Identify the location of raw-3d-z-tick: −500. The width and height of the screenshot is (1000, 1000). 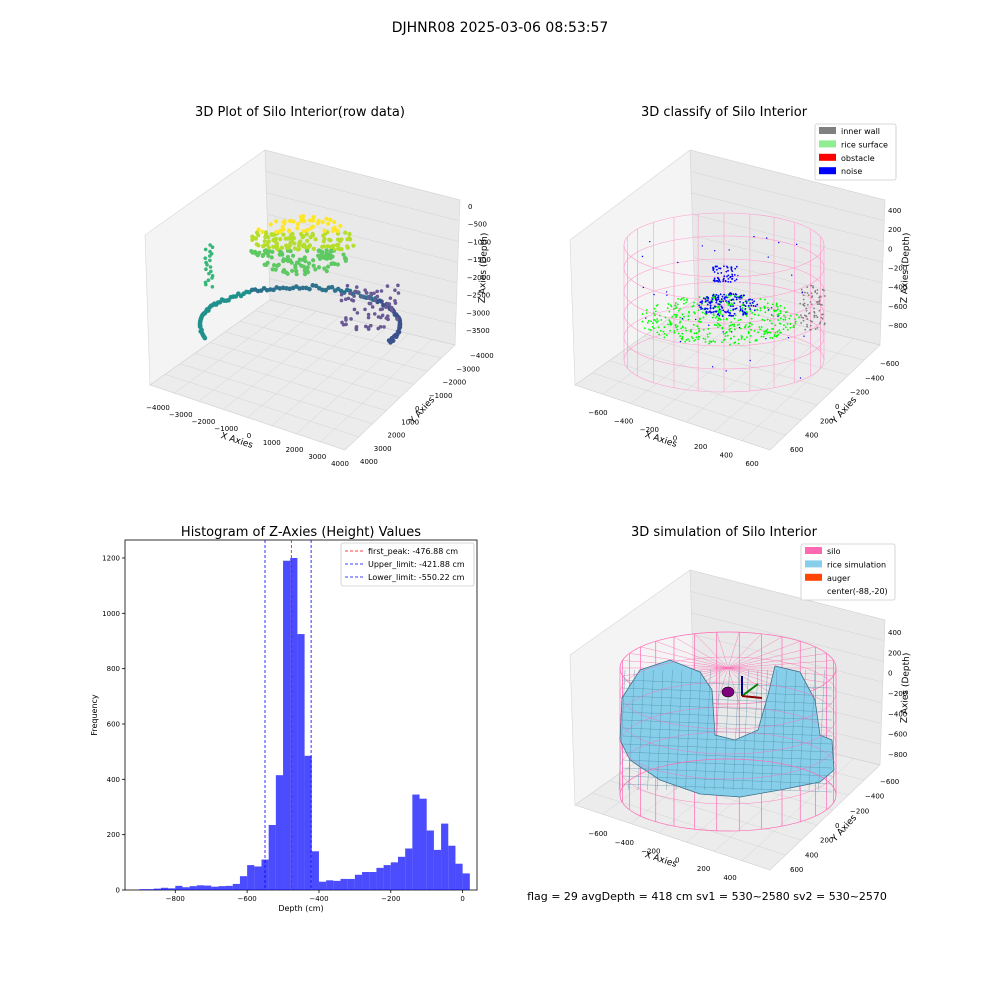
(477, 225).